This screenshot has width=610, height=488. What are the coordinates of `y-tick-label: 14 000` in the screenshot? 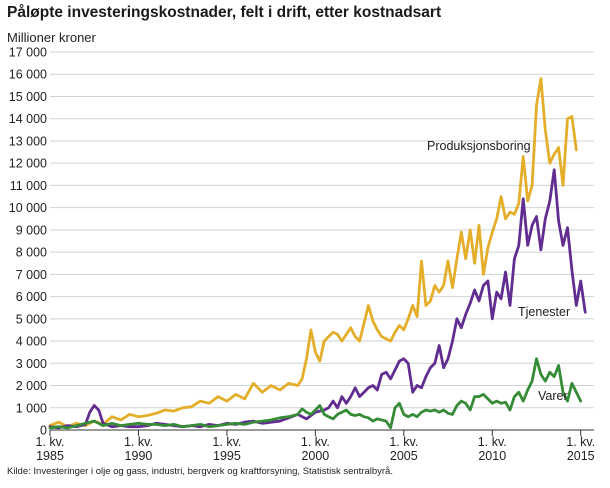 It's located at (28, 119).